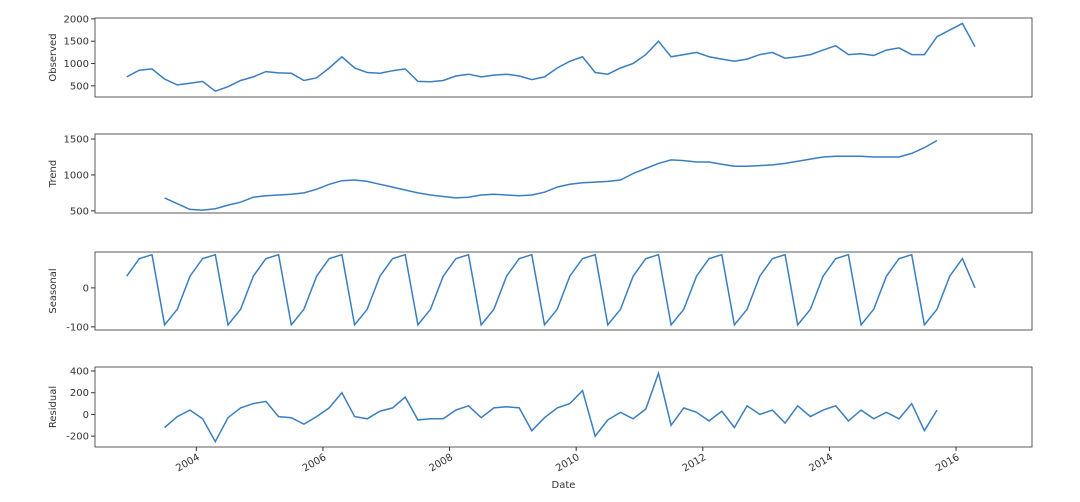 This screenshot has height=502, width=1080. I want to click on x-tick-label: 2004, so click(188, 463).